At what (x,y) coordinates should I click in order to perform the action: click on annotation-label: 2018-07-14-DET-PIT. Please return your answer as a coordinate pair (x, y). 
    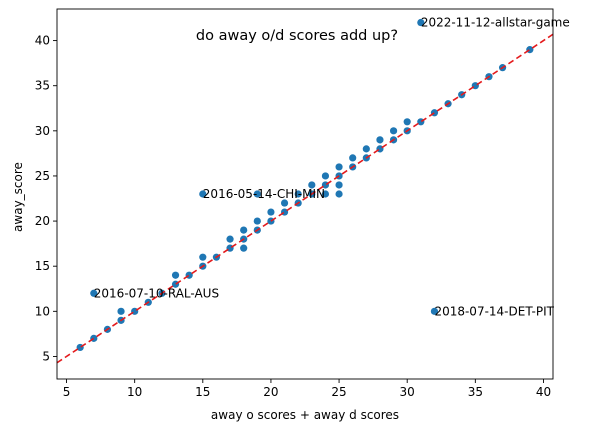
    Looking at the image, I should click on (494, 311).